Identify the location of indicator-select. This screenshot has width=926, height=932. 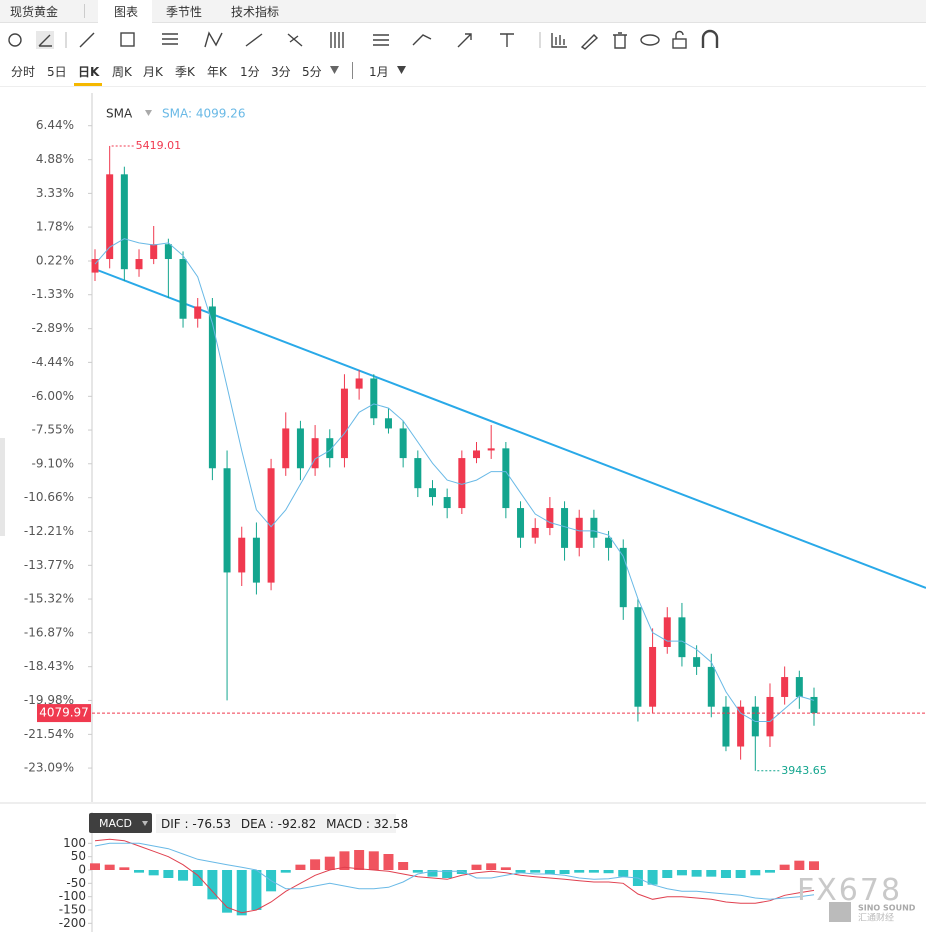
(120, 823).